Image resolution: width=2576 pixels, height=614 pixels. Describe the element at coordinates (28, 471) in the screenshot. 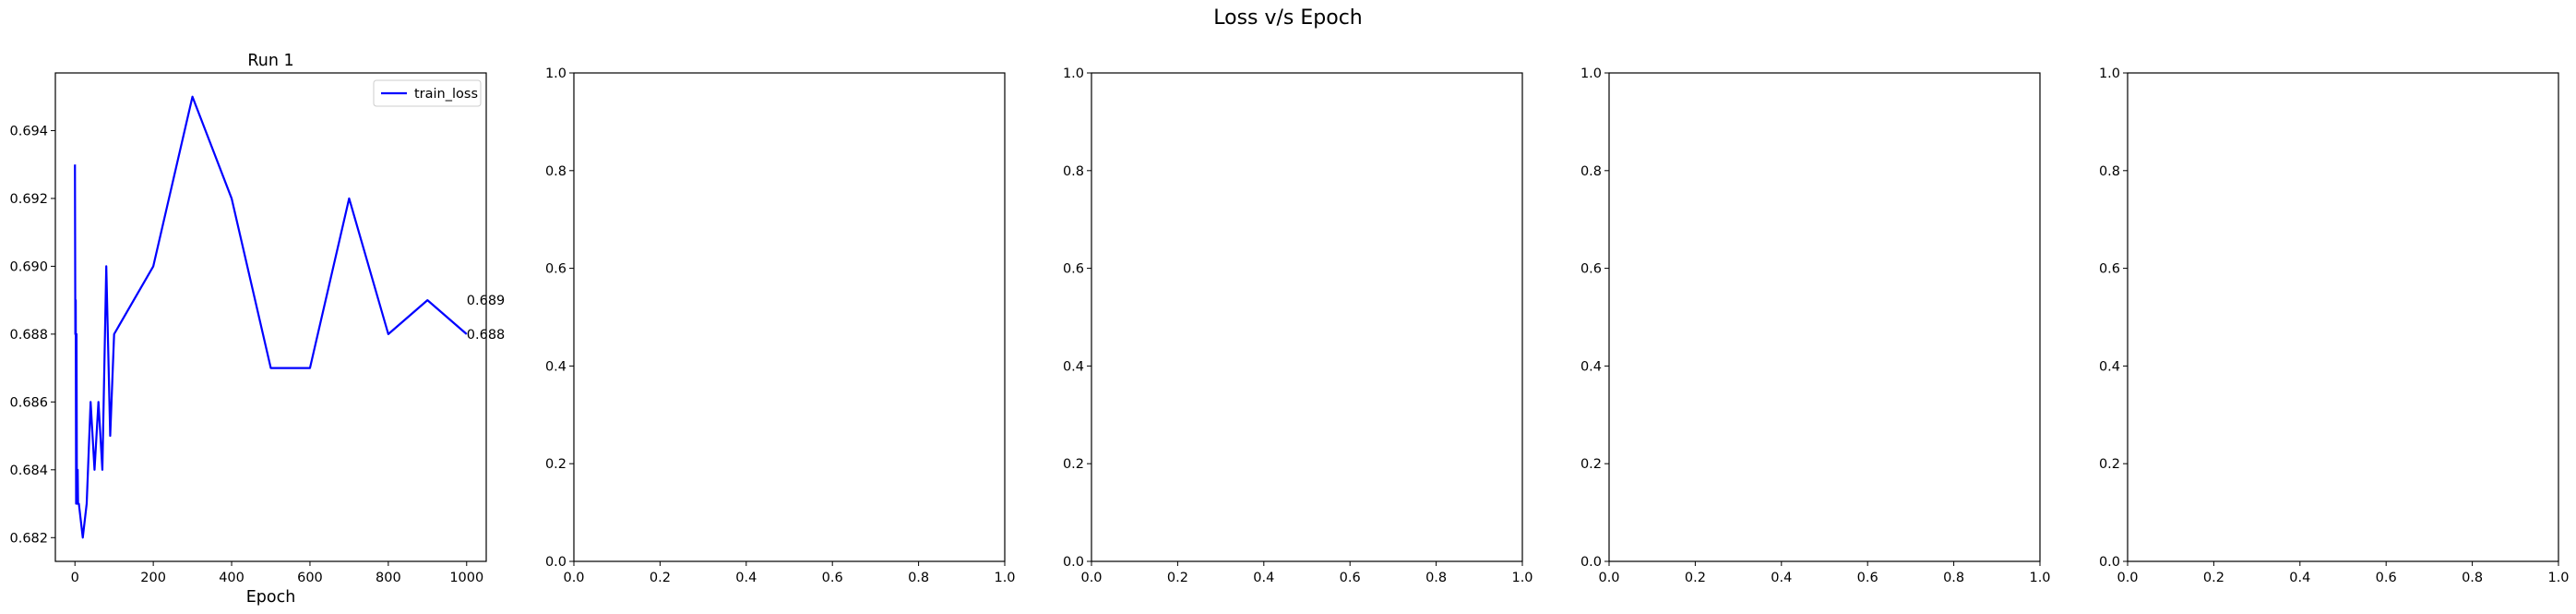

I see `y-tick-label: 0.684` at that location.